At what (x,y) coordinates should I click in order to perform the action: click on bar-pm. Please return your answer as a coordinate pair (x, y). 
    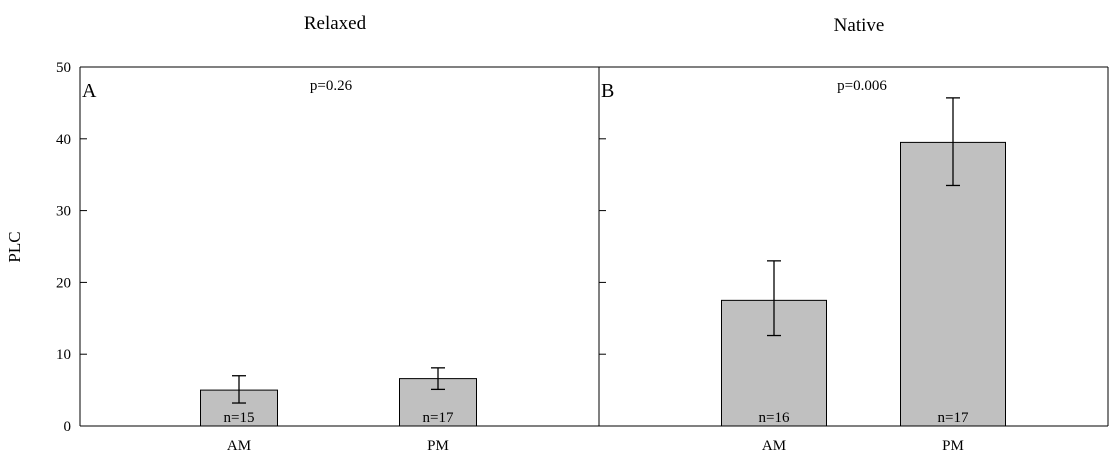
    Looking at the image, I should click on (953, 284).